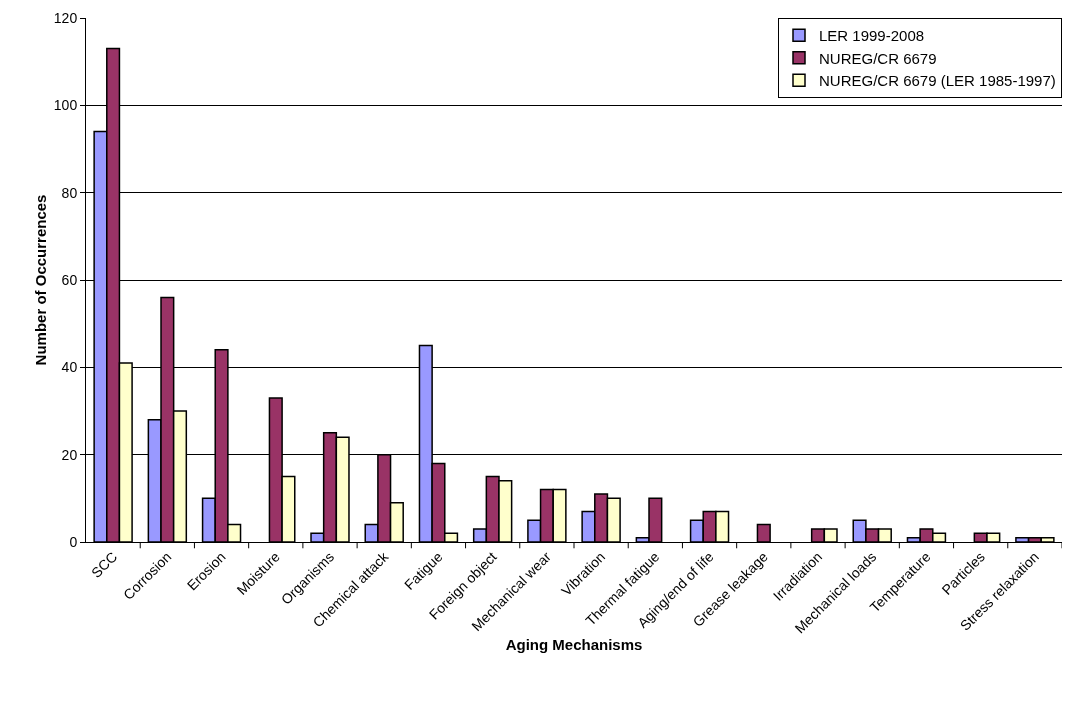  Describe the element at coordinates (40, 280) in the screenshot. I see `y-axis-title: Number of Occurrences` at that location.